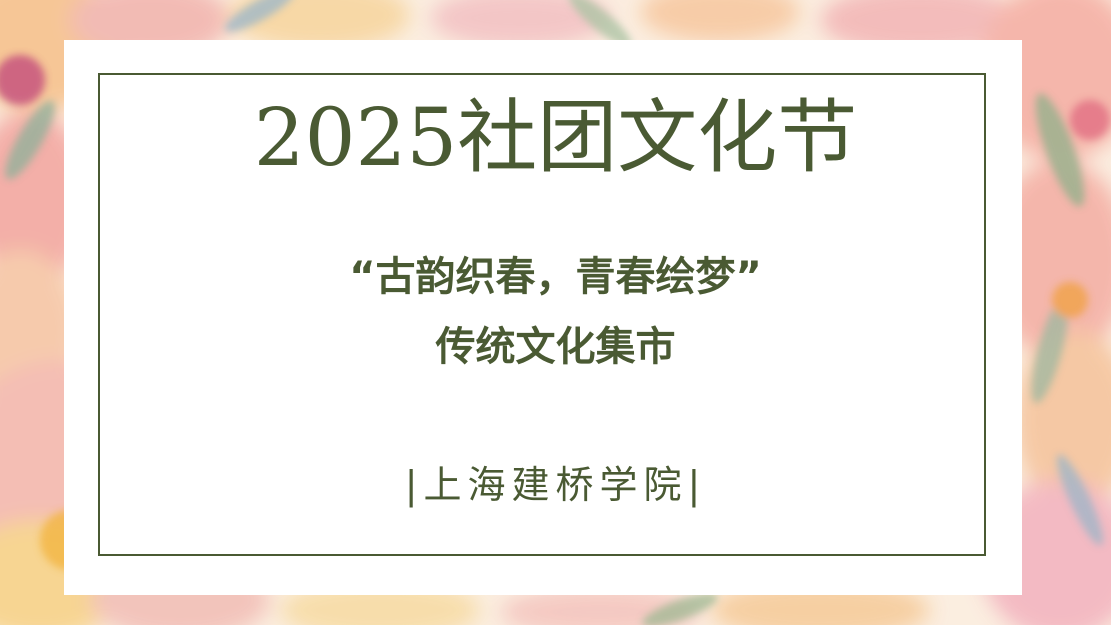 The width and height of the screenshot is (1111, 625). Describe the element at coordinates (555, 347) in the screenshot. I see `poster-subtitle-event: 传统文化集市` at that location.